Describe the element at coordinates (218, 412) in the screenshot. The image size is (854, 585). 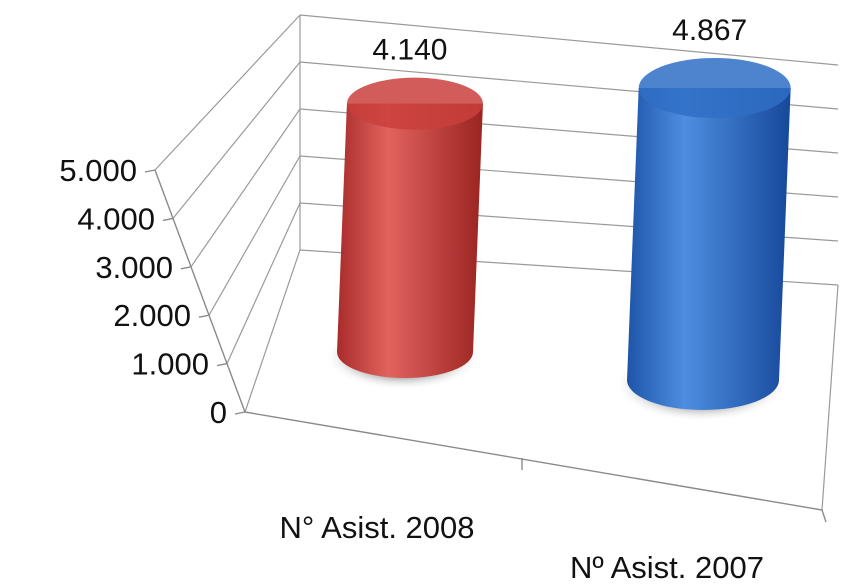
I see `y-tick-label: 0` at that location.